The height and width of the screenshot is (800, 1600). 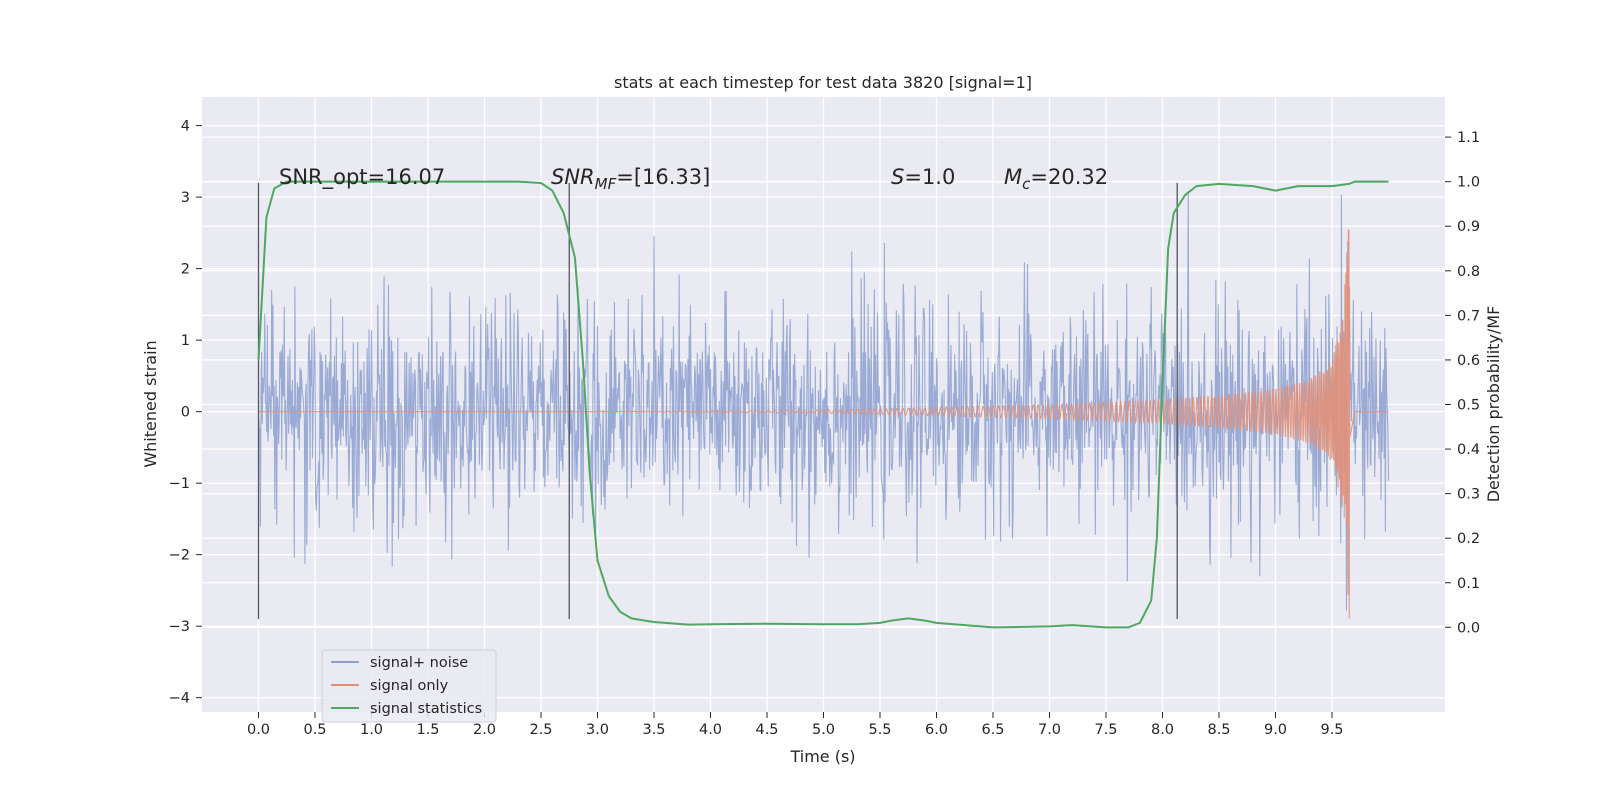 I want to click on y2-tick-label: 0.9, so click(x=1468, y=227).